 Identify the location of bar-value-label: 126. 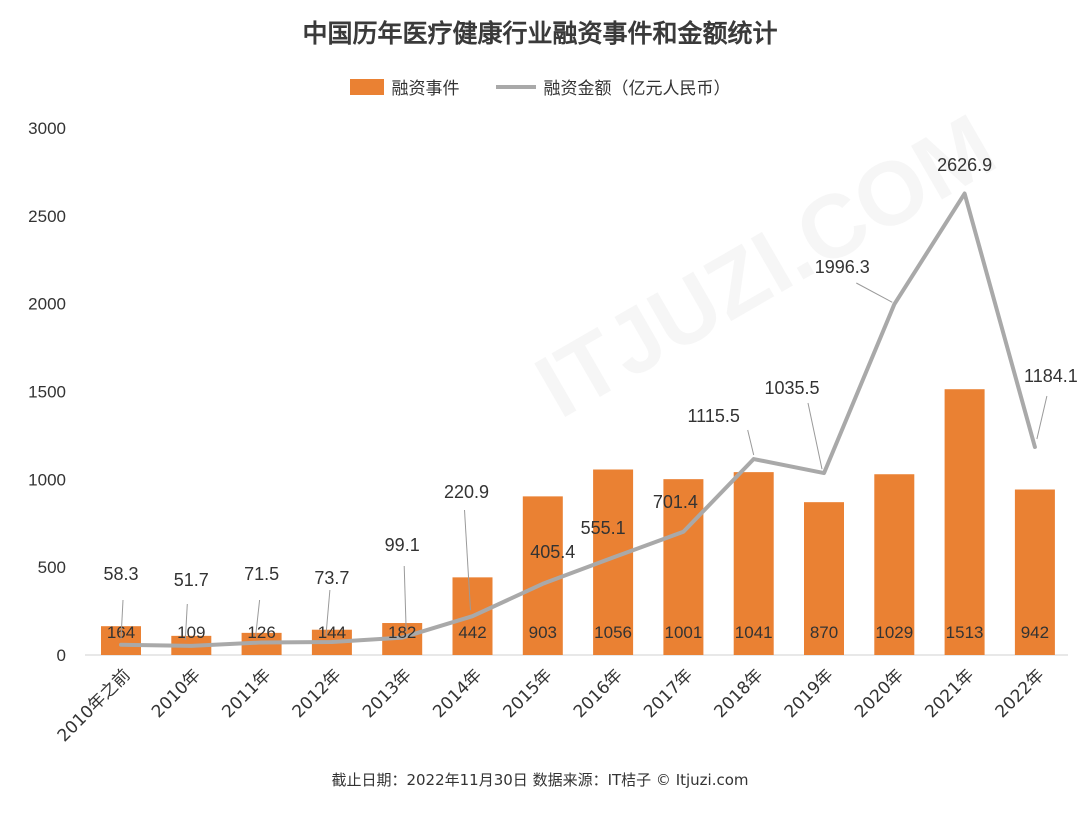
(261, 632).